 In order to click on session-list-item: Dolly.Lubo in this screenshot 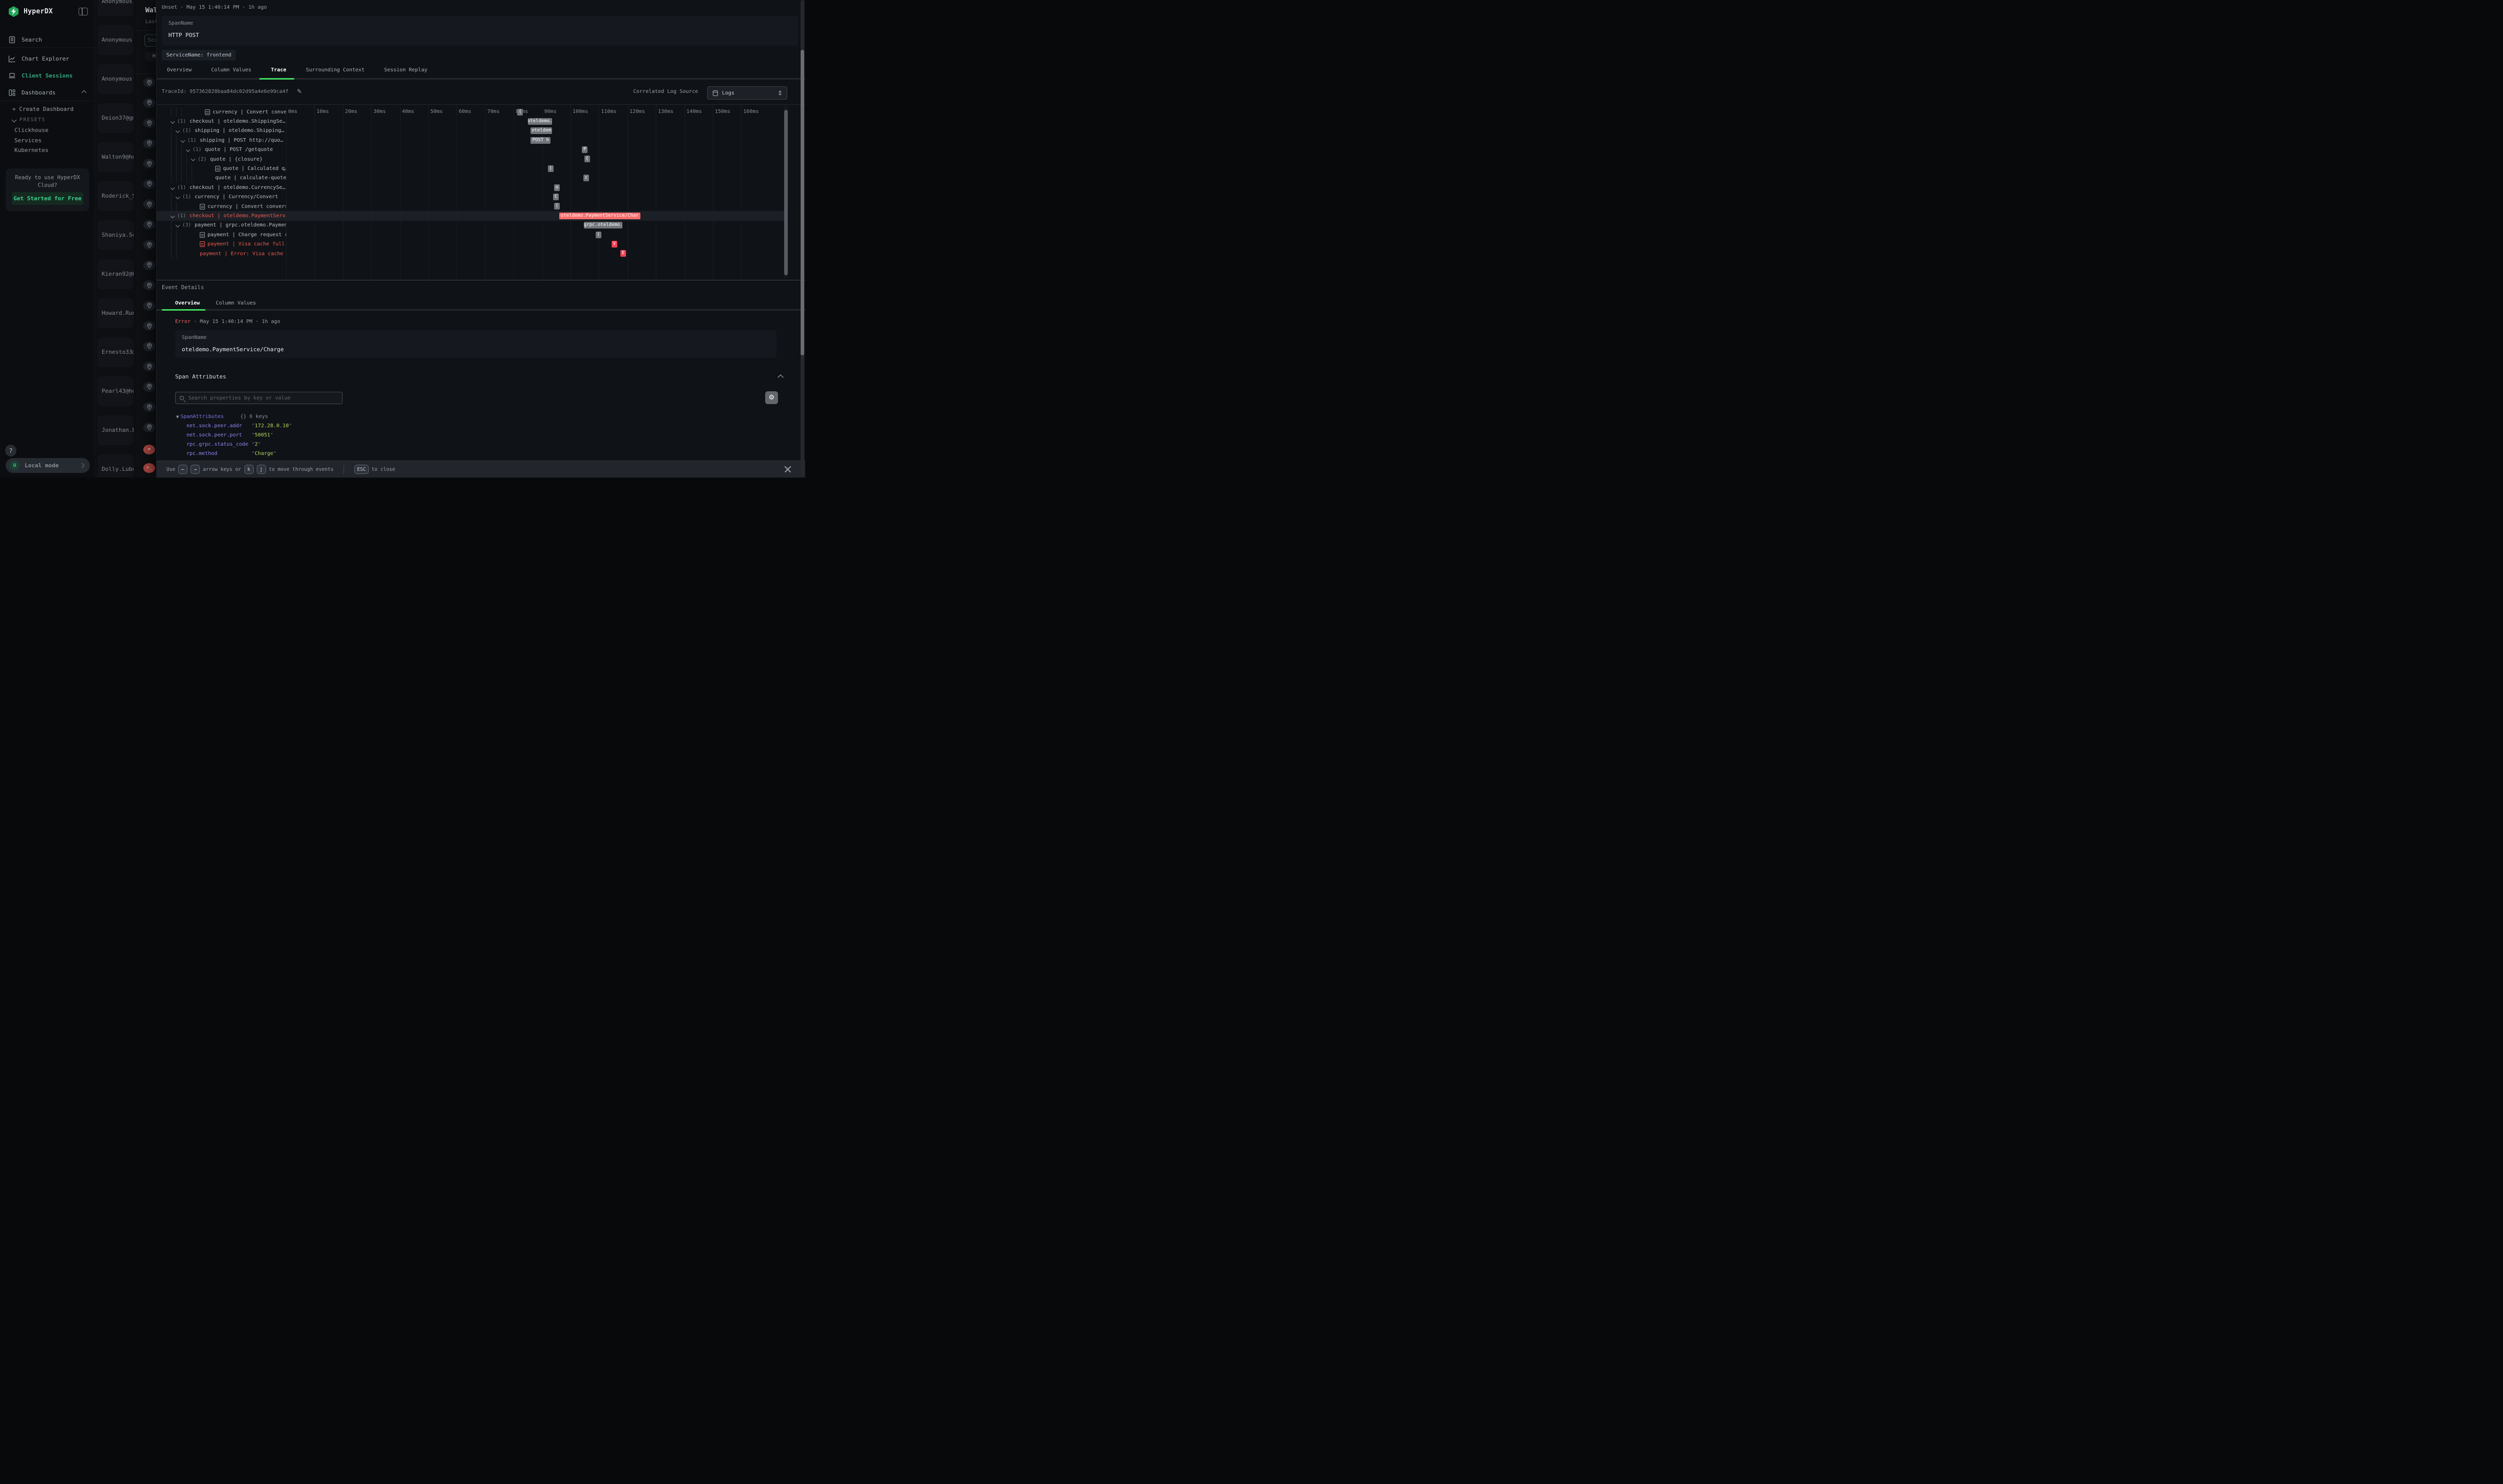, I will do `click(116, 466)`.